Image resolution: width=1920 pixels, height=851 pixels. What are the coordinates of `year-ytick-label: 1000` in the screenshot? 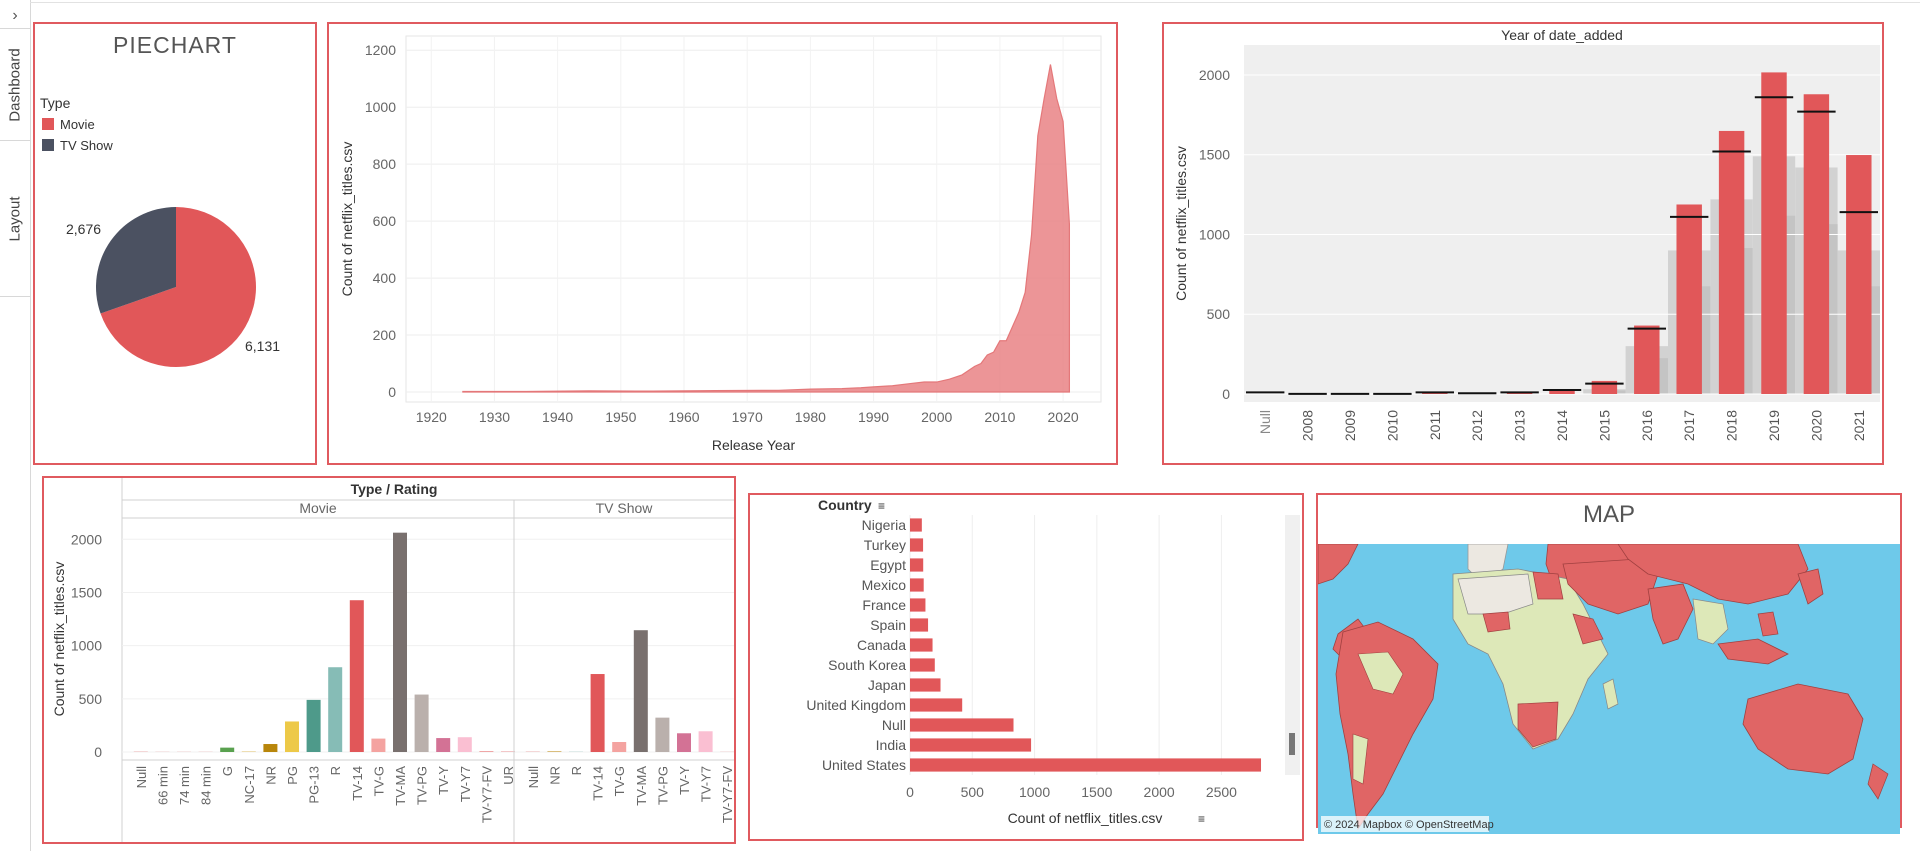 It's located at (1214, 234).